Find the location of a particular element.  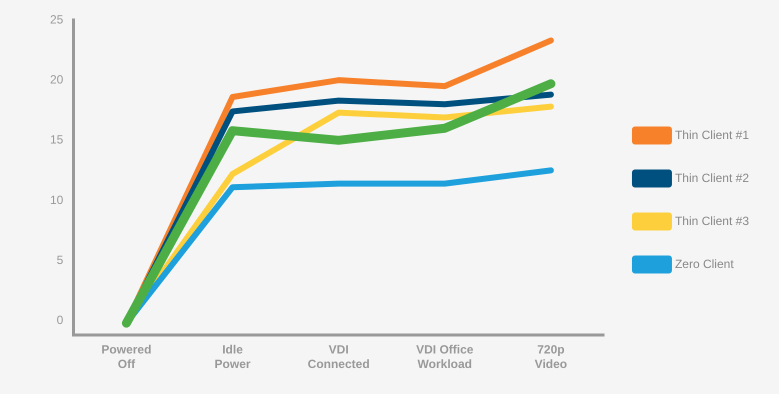

y-tick-label: 15 is located at coordinates (57, 139).